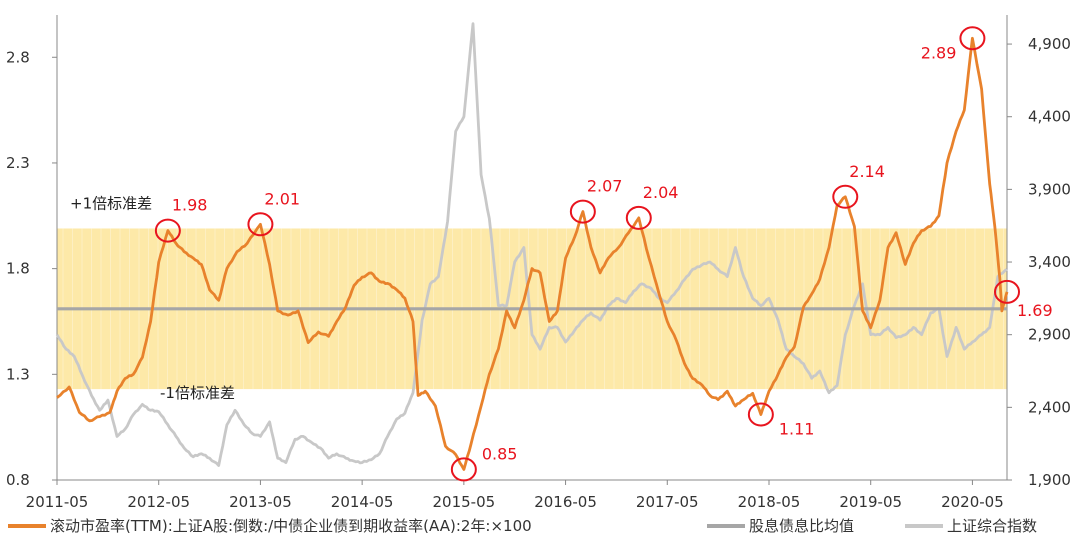 The image size is (1080, 541). I want to click on x-tick-label: 2019-05, so click(870, 502).